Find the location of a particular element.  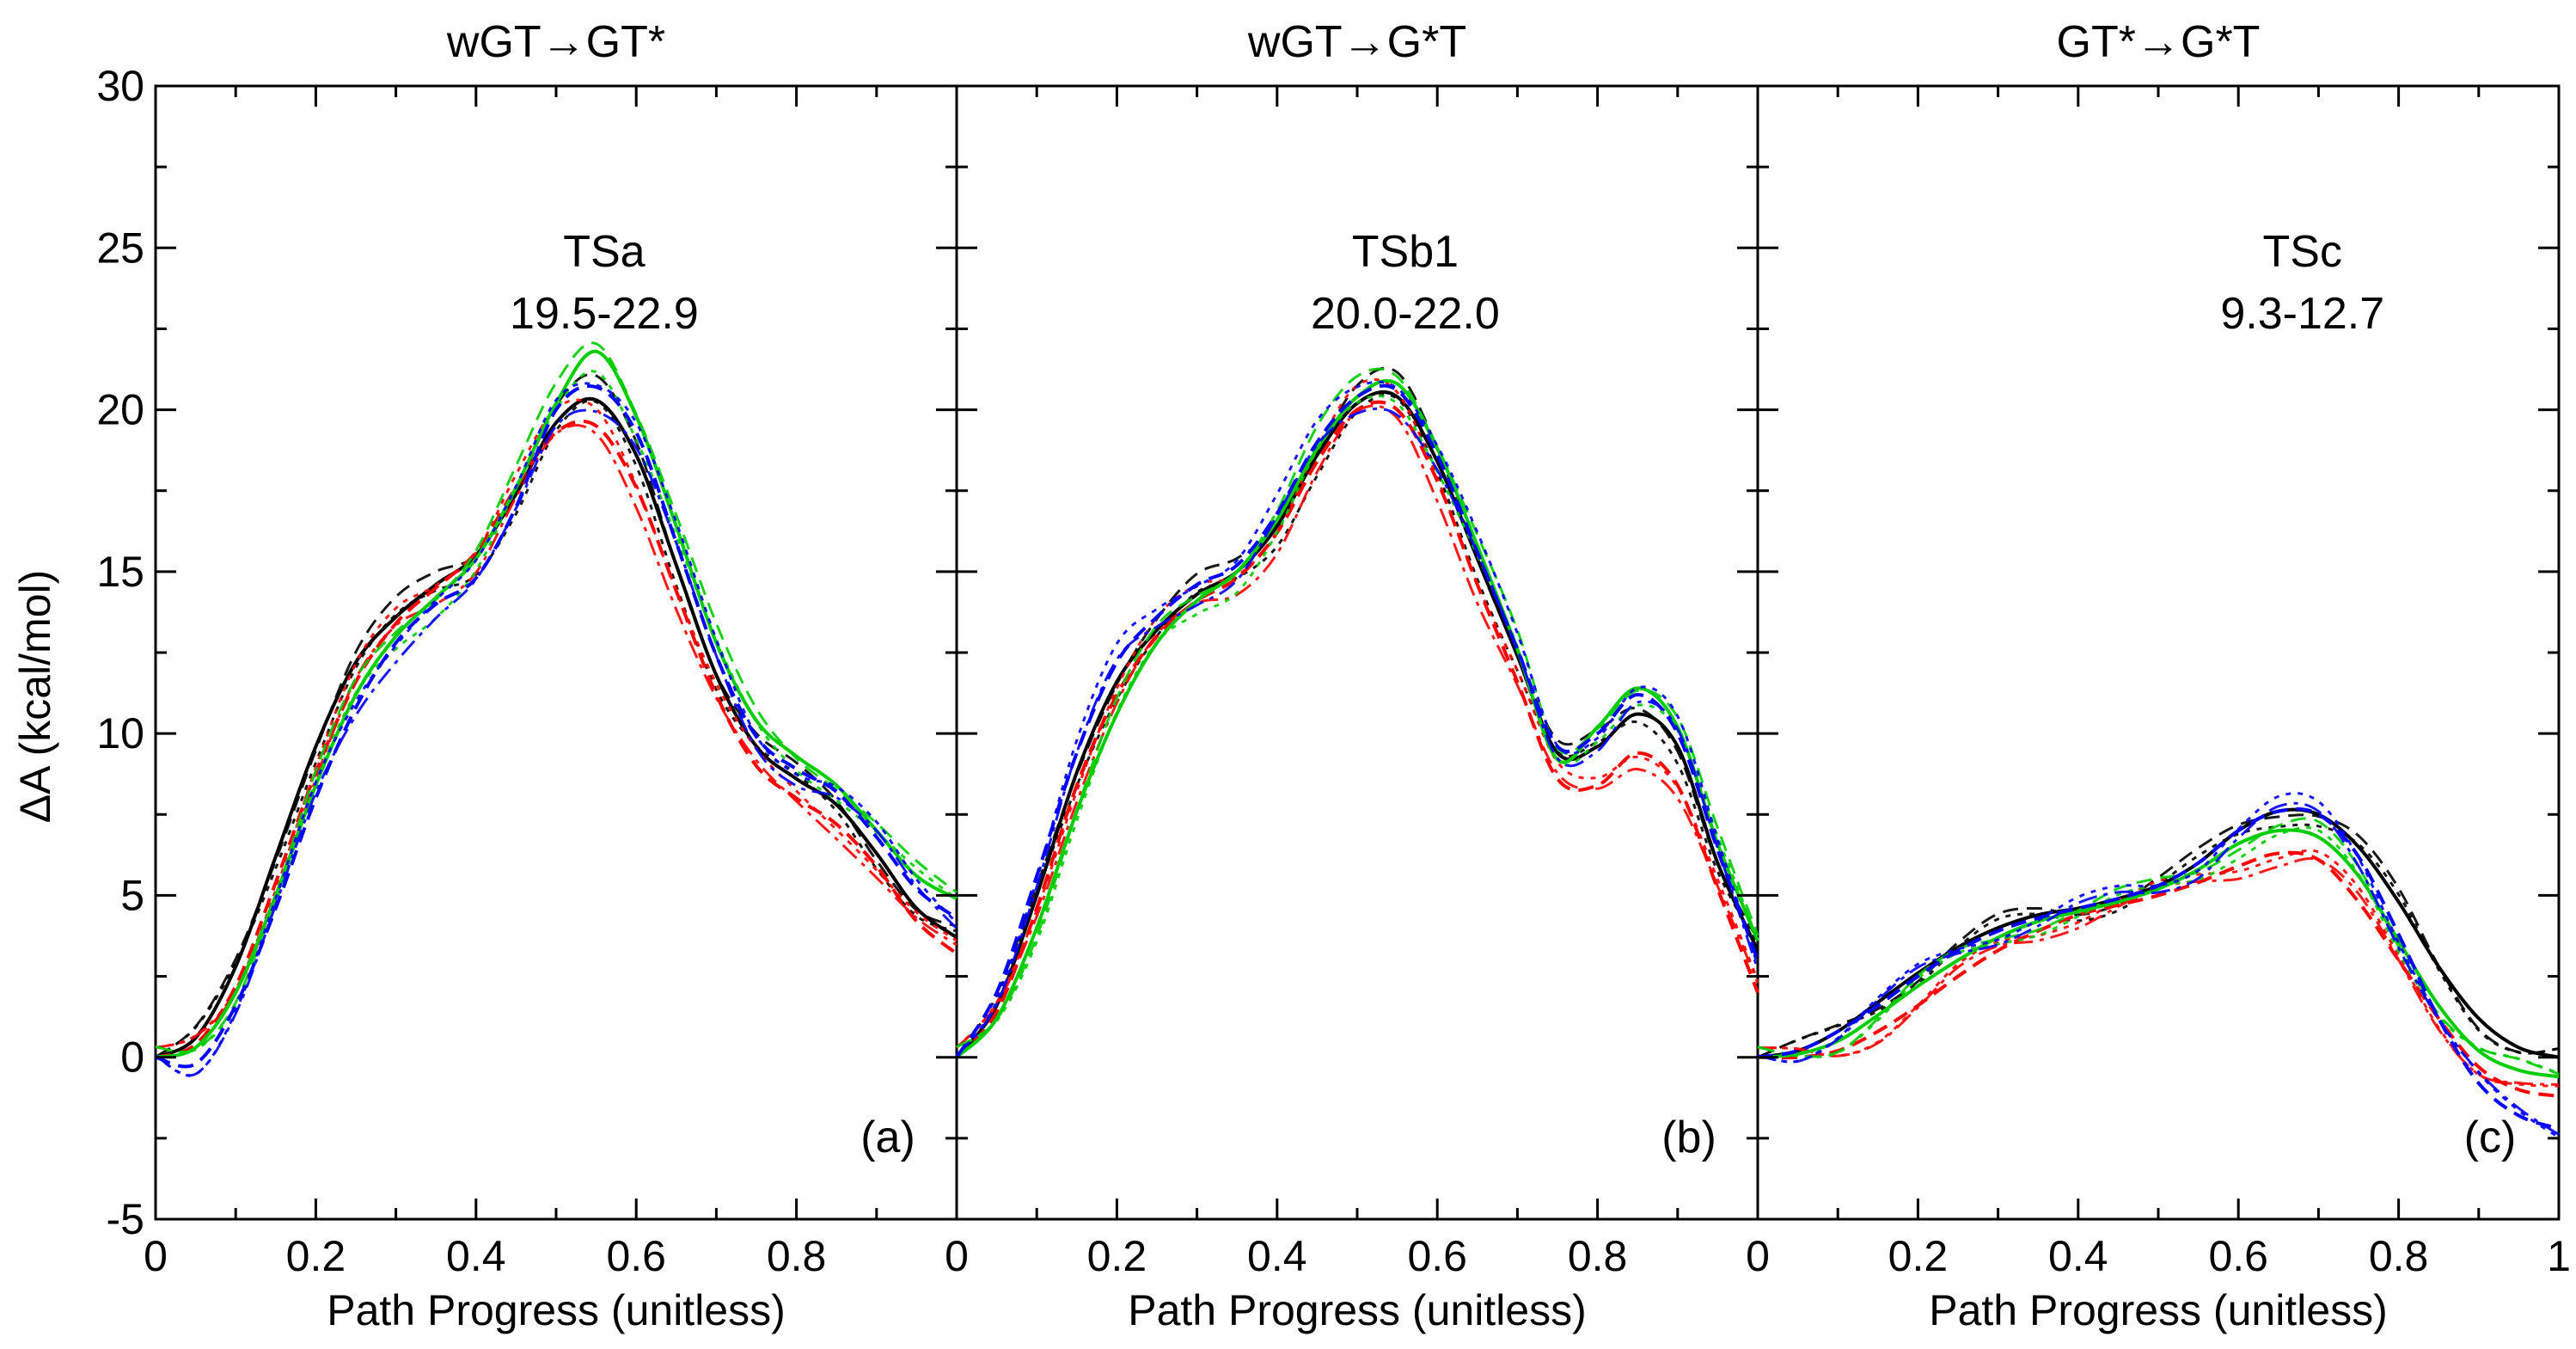

panel-c-series-blue is located at coordinates (2158, 968).